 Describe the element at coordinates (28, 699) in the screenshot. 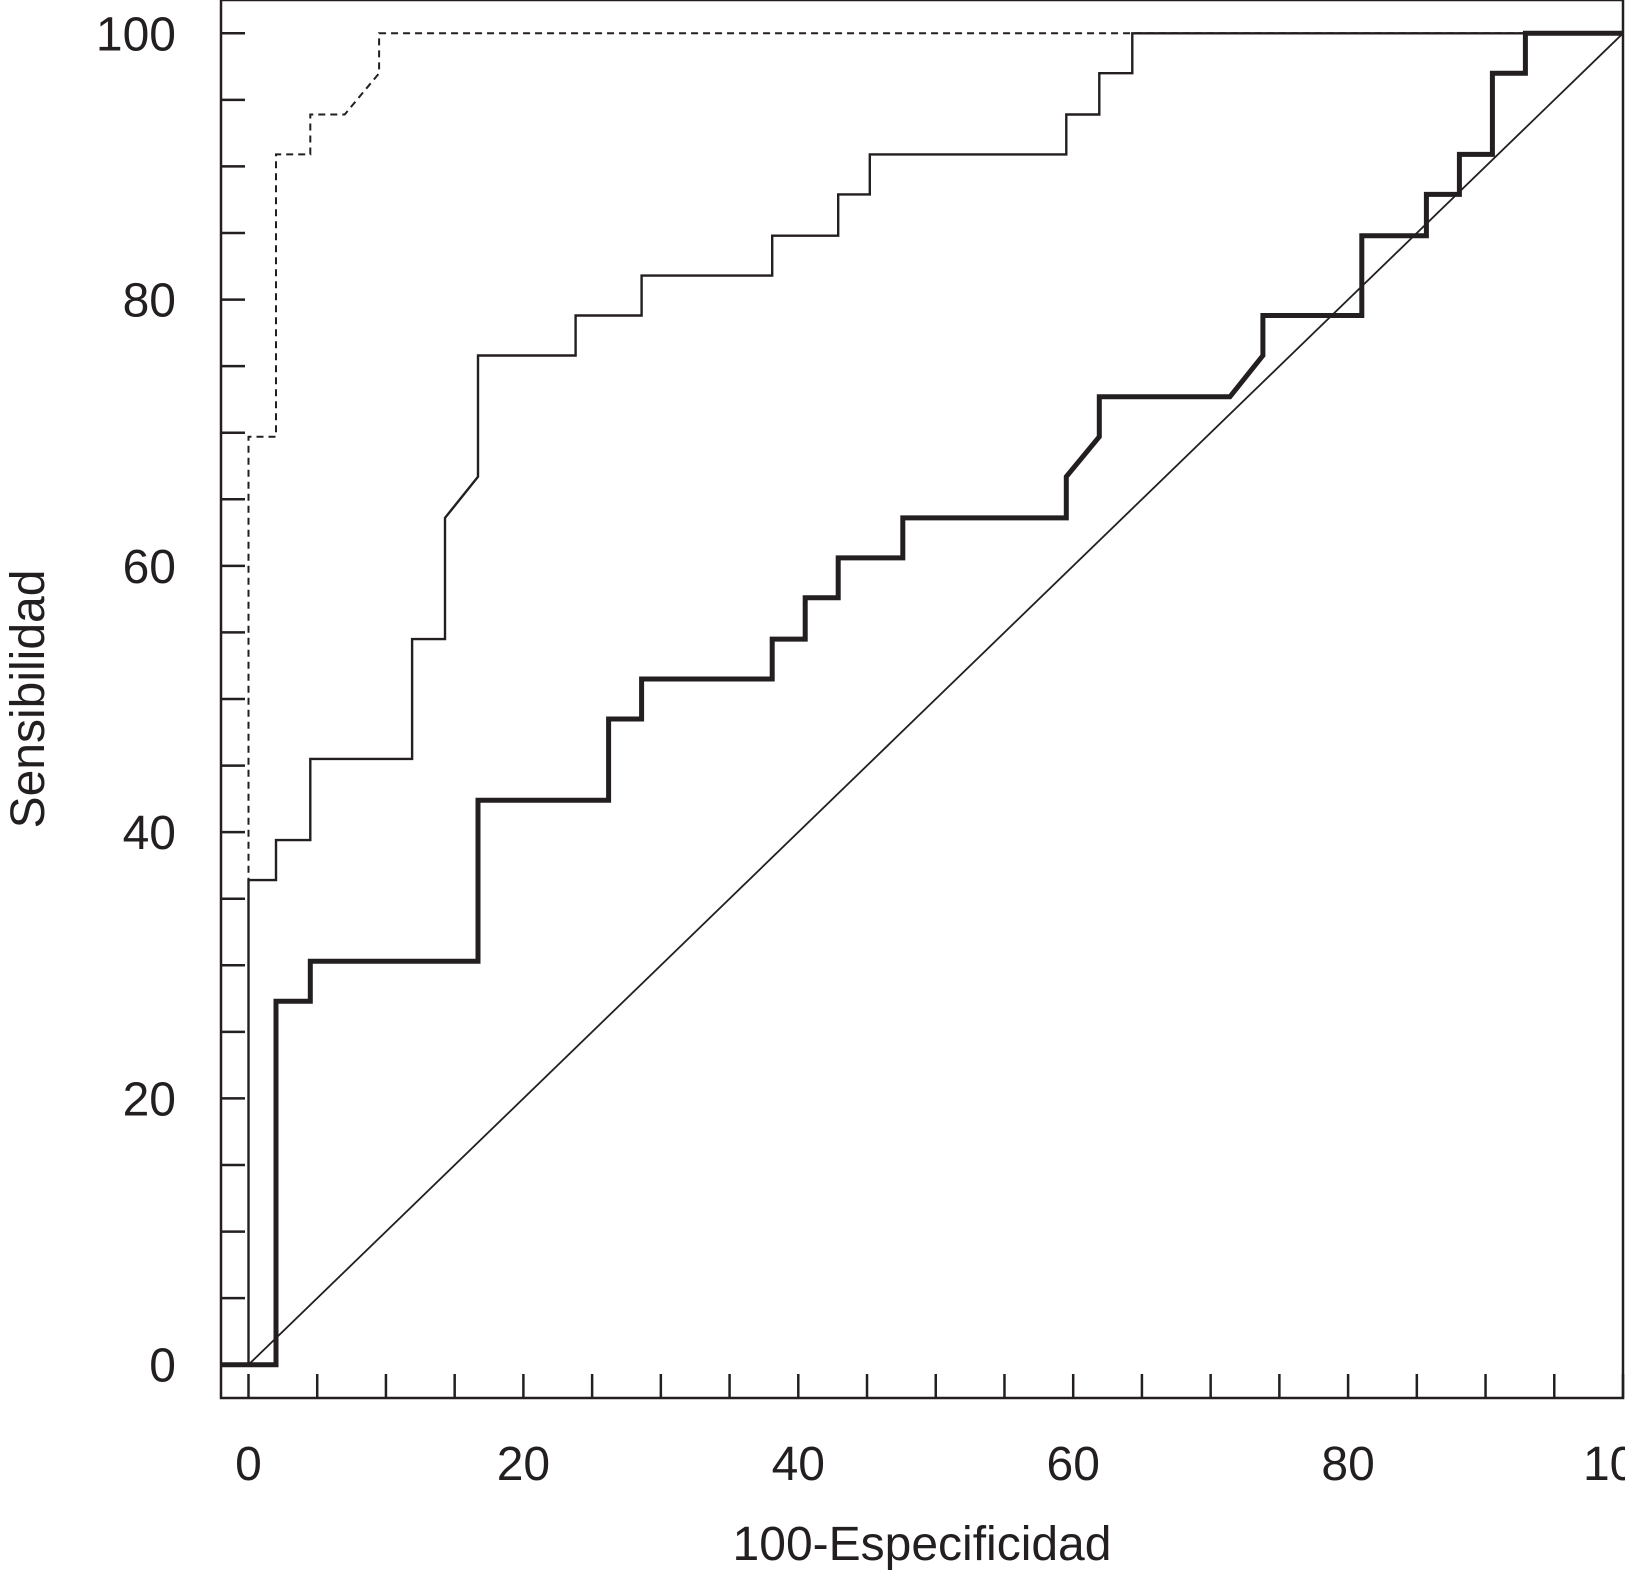

I see `y-axis-title: Sensibilidad` at that location.